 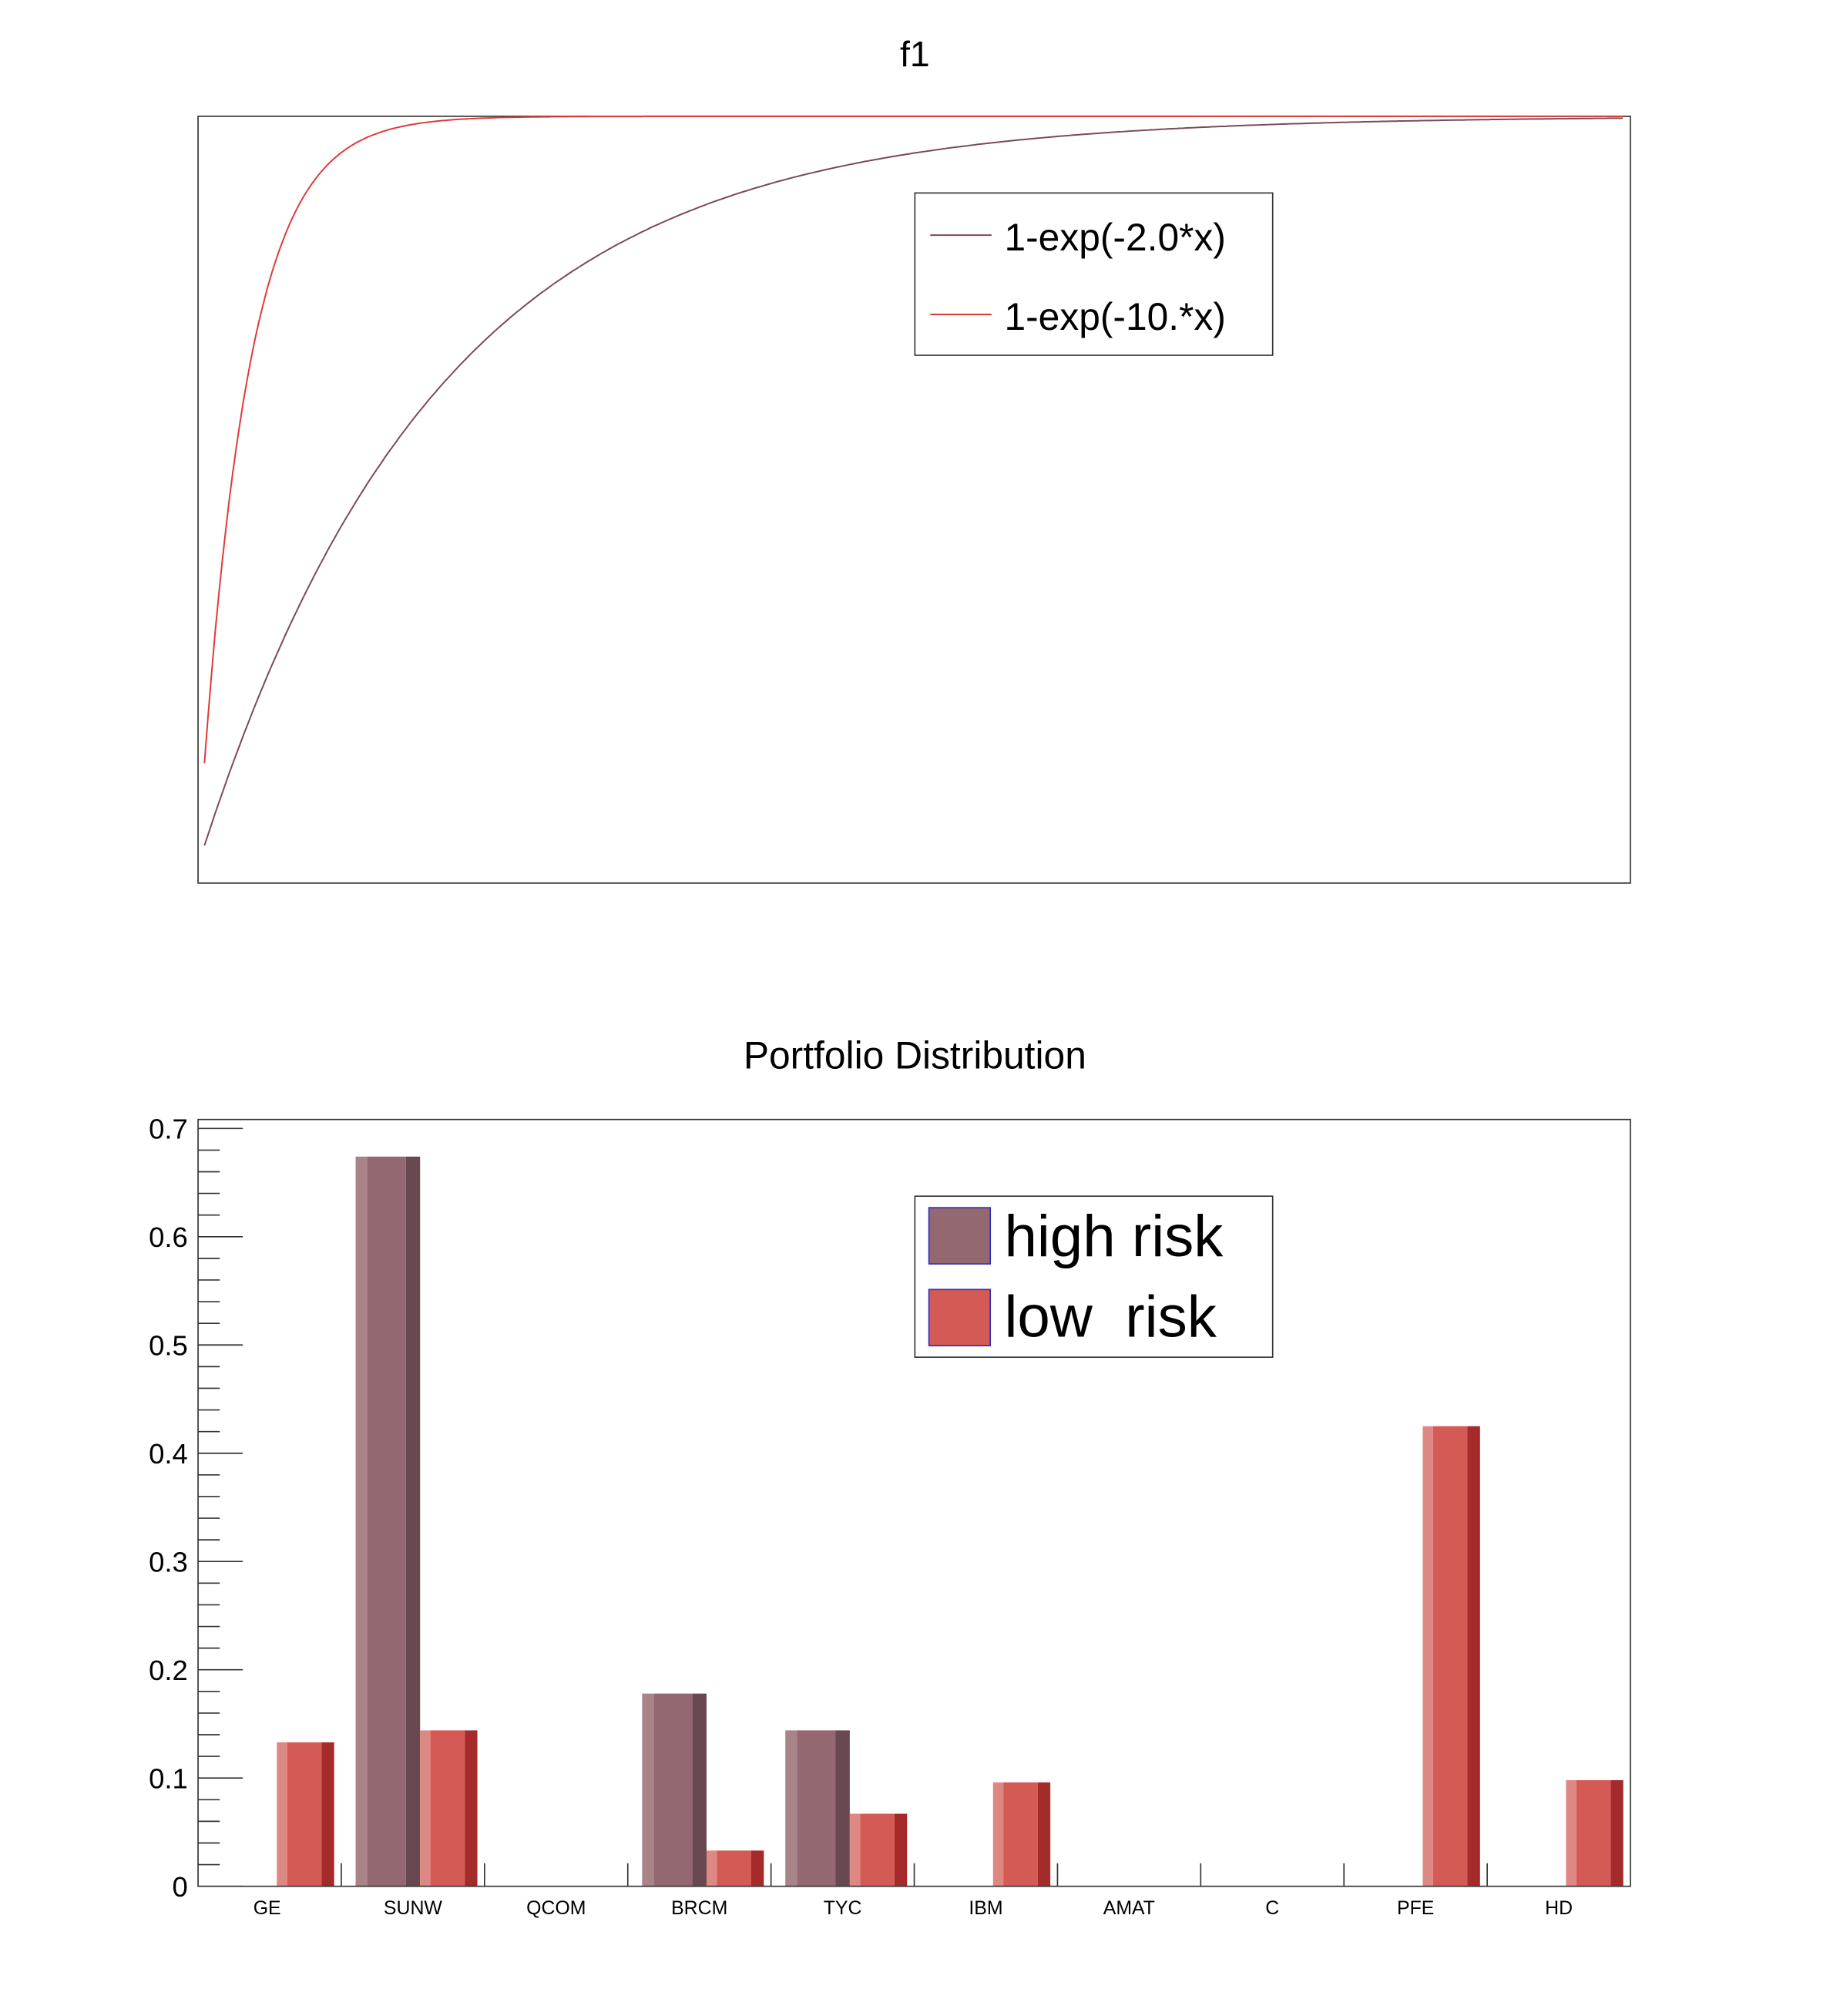 I want to click on x-tick-label-PFE: PFE, so click(x=1415, y=1908).